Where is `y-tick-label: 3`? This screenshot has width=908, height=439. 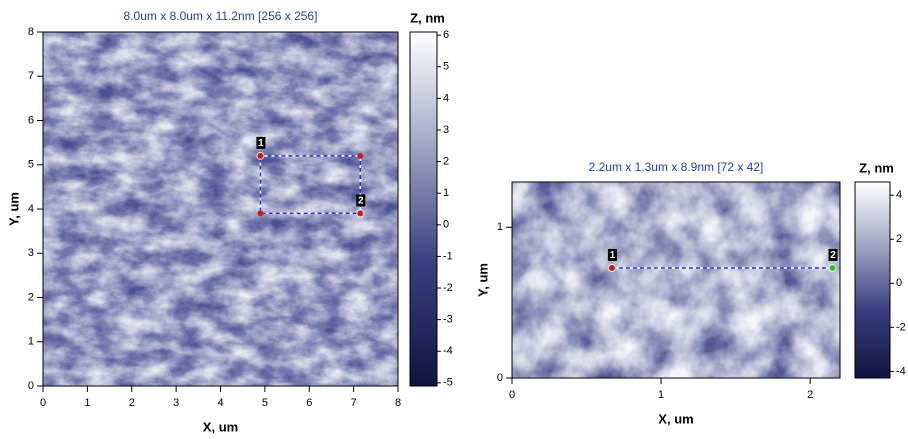
y-tick-label: 3 is located at coordinates (31, 253).